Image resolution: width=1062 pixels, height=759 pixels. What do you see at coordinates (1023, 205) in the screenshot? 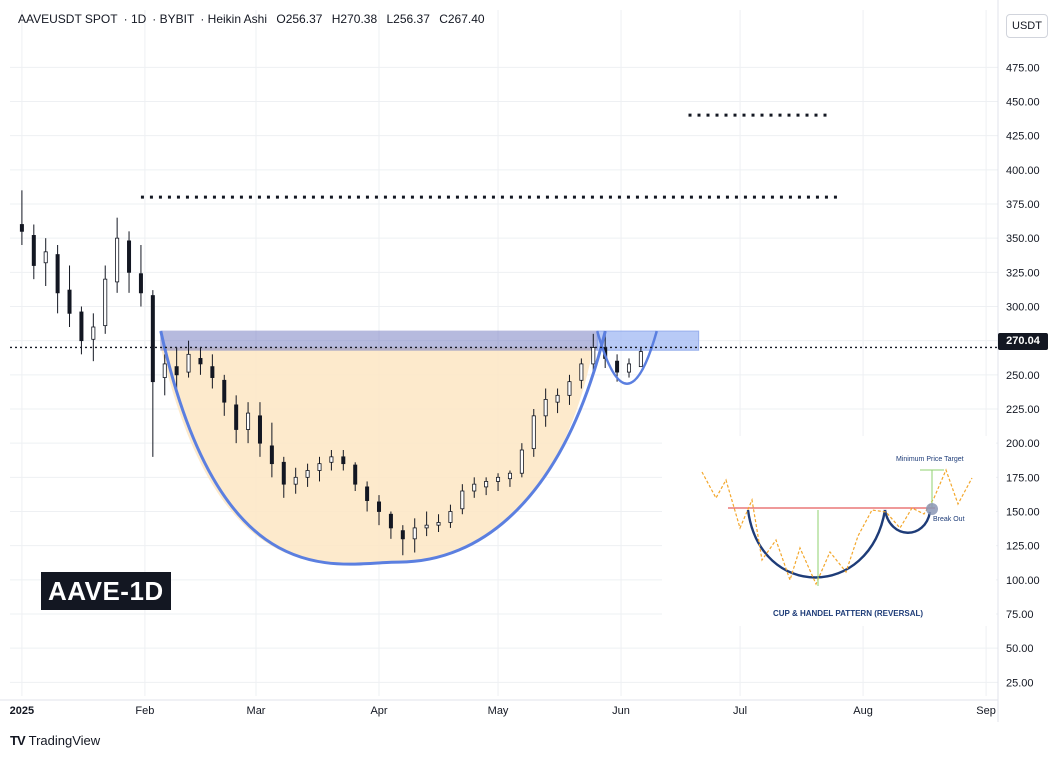
I see `y-tick-label: 375.00` at bounding box center [1023, 205].